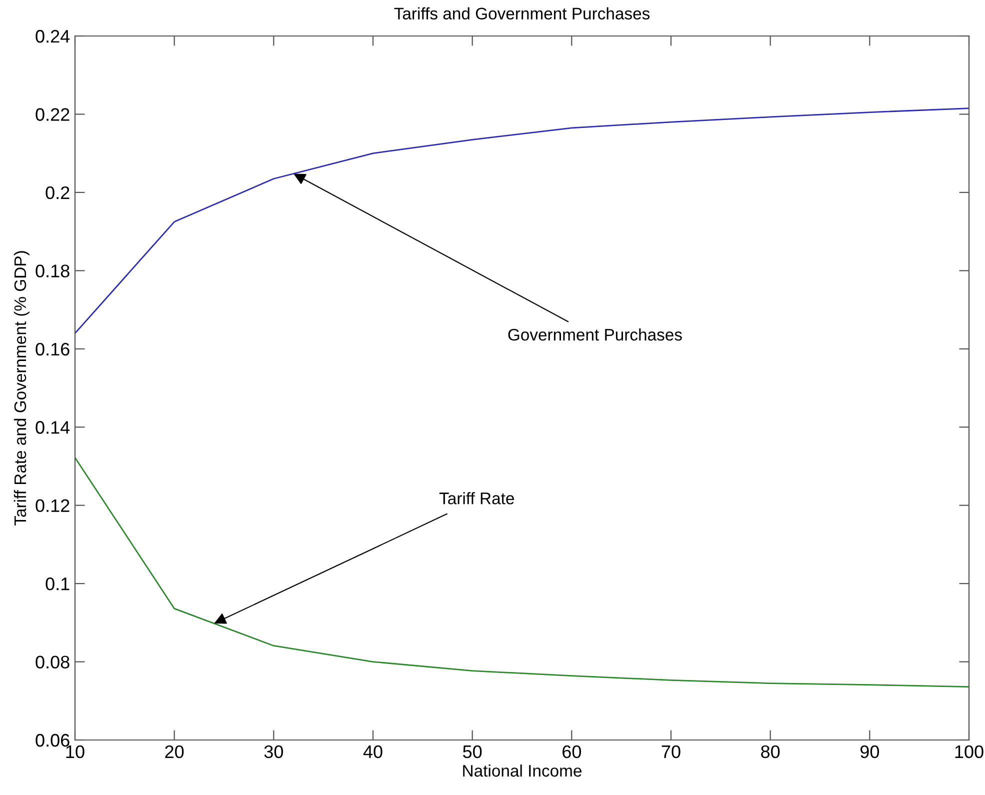  Describe the element at coordinates (595, 334) in the screenshot. I see `annotation: Government Purchases` at that location.